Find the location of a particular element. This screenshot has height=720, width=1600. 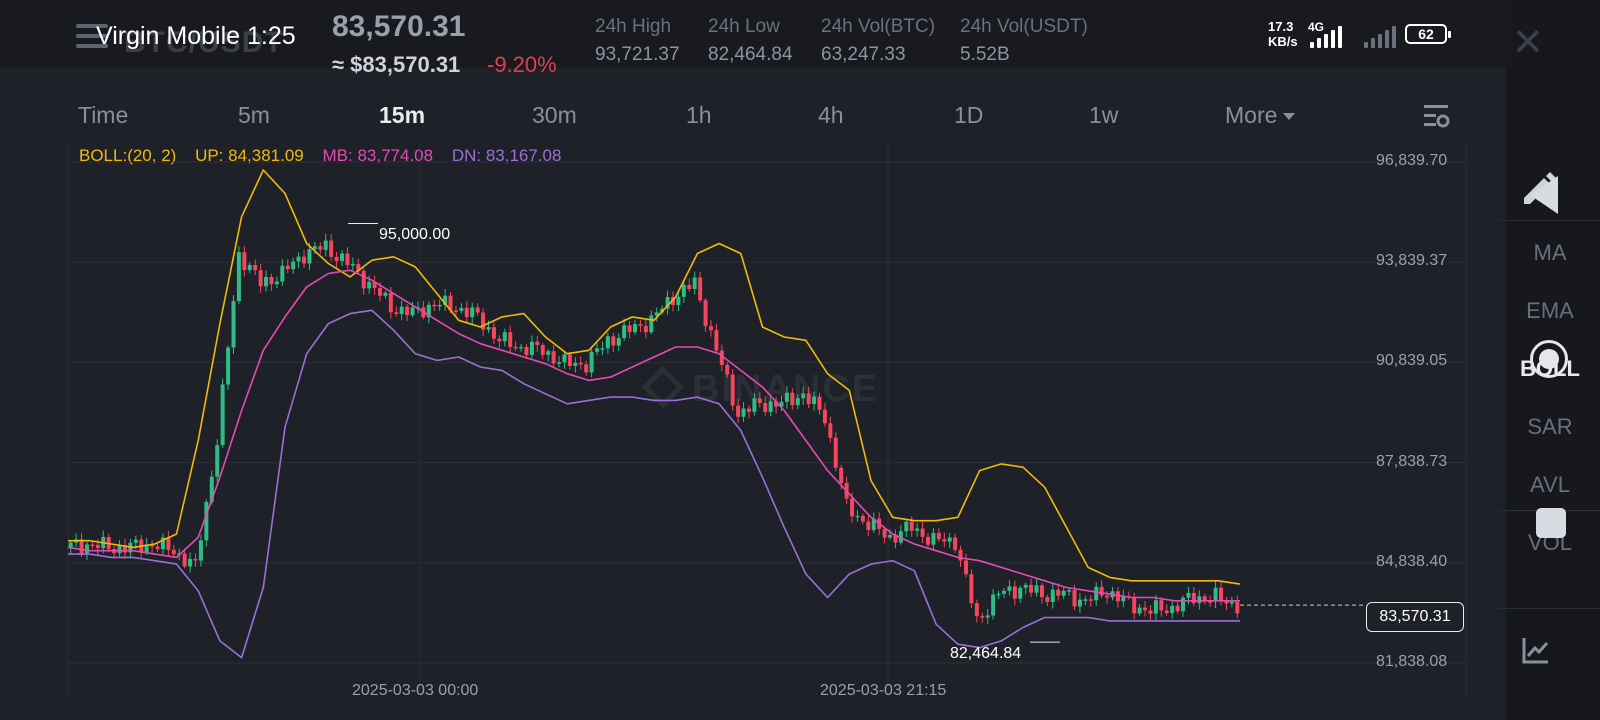

close-icon: ✕ is located at coordinates (1528, 43).